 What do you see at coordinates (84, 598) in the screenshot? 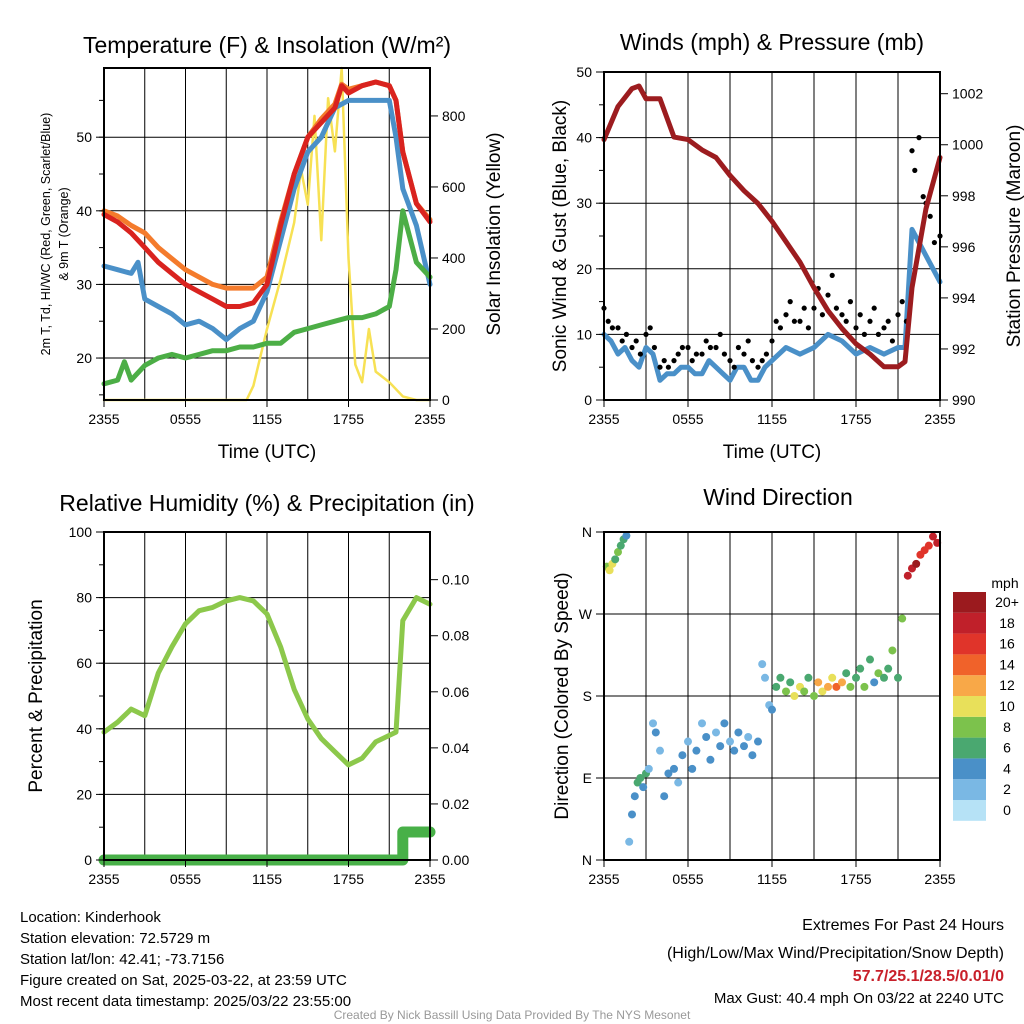
I see `y-tick-label: 80` at bounding box center [84, 598].